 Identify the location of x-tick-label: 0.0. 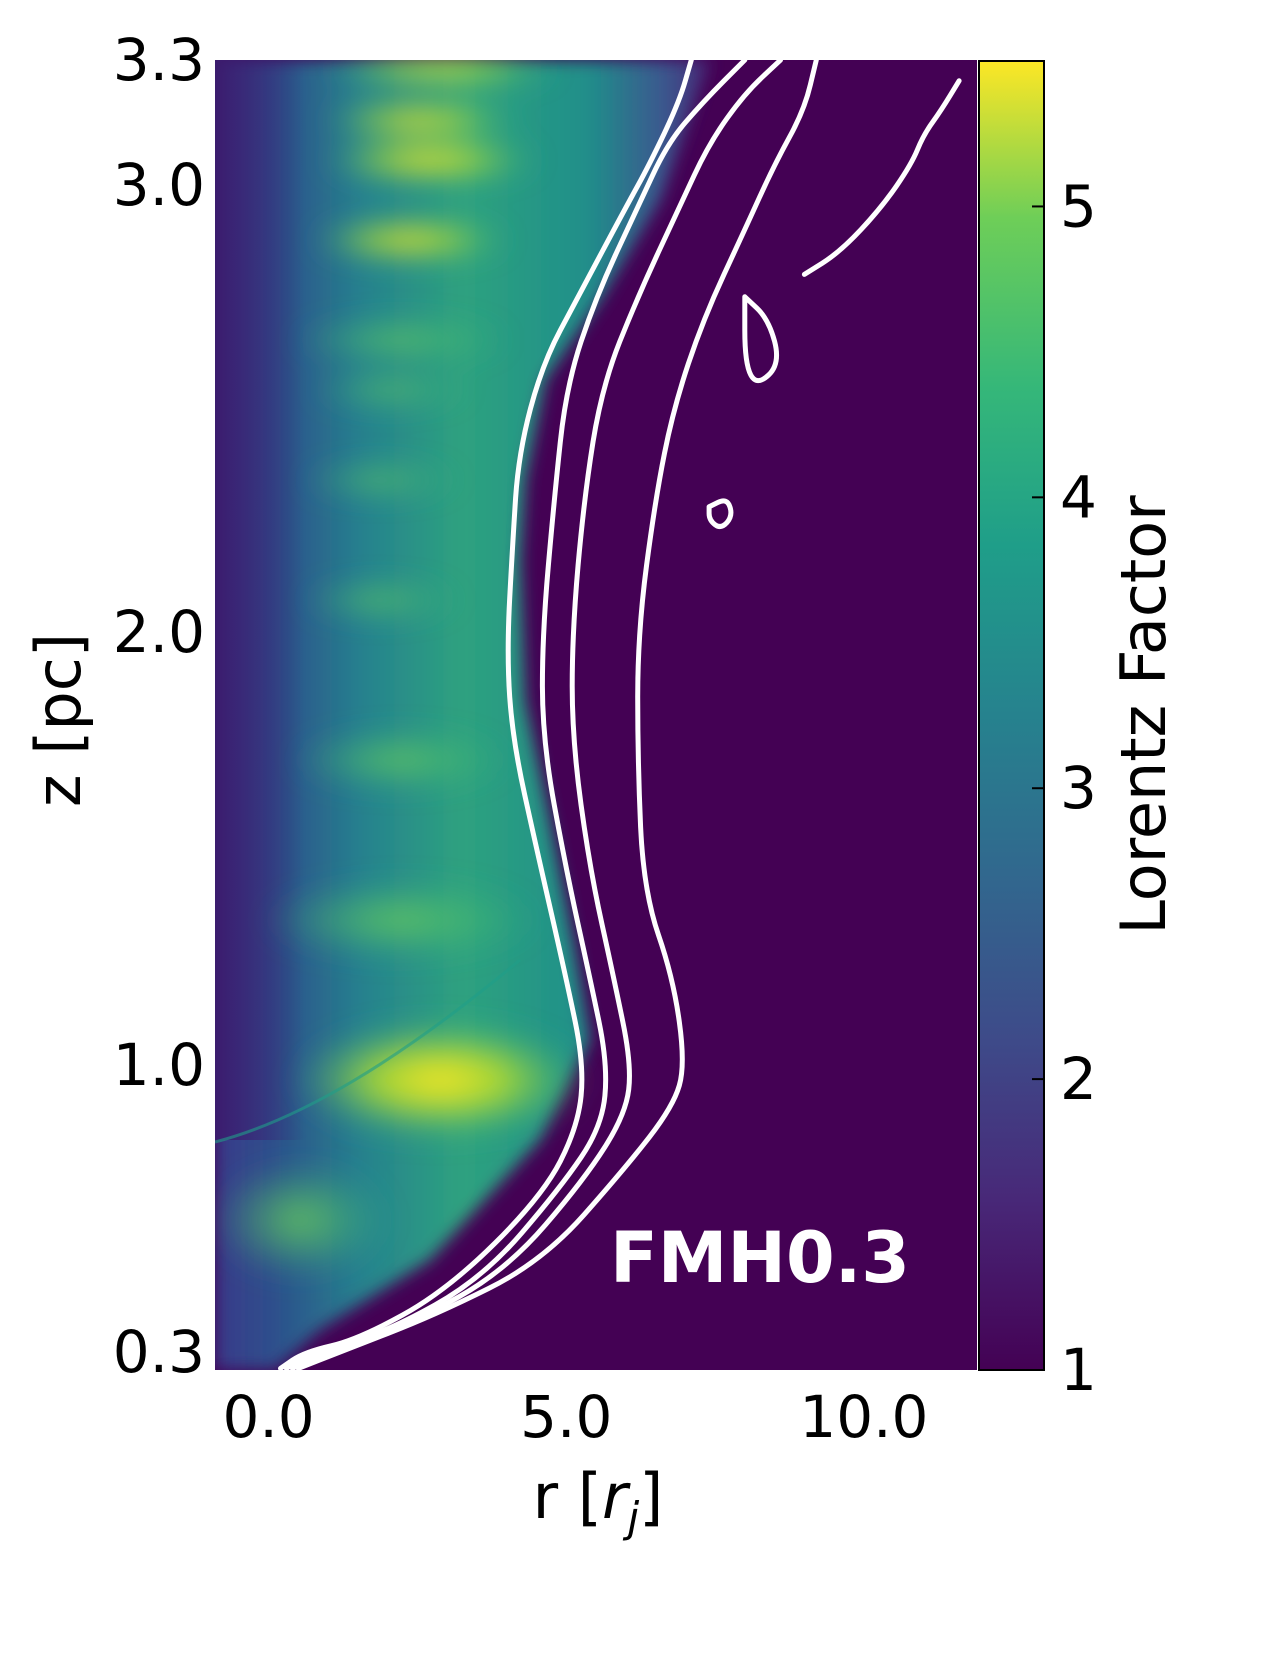
(268, 1417).